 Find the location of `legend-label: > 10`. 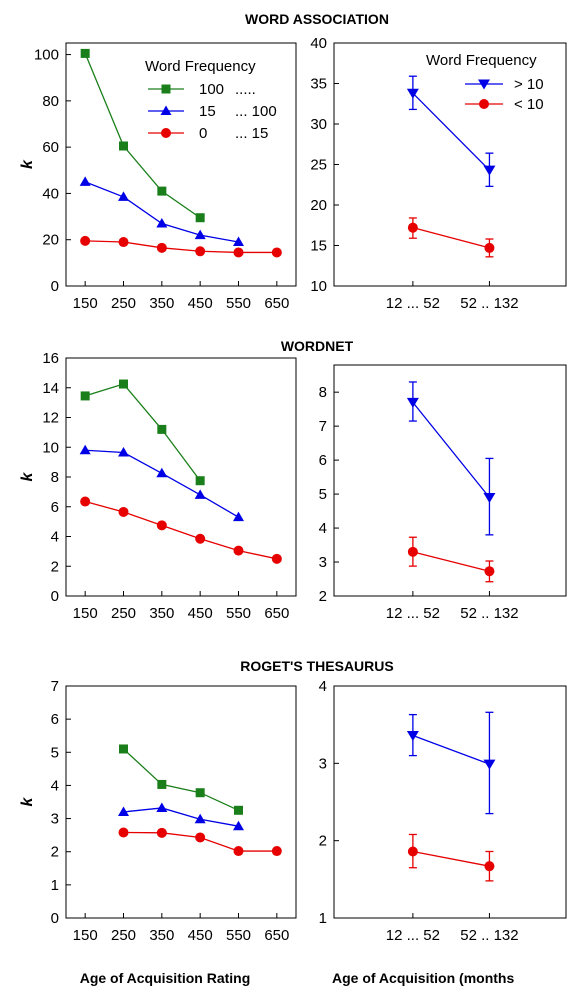

legend-label: > 10 is located at coordinates (529, 84).